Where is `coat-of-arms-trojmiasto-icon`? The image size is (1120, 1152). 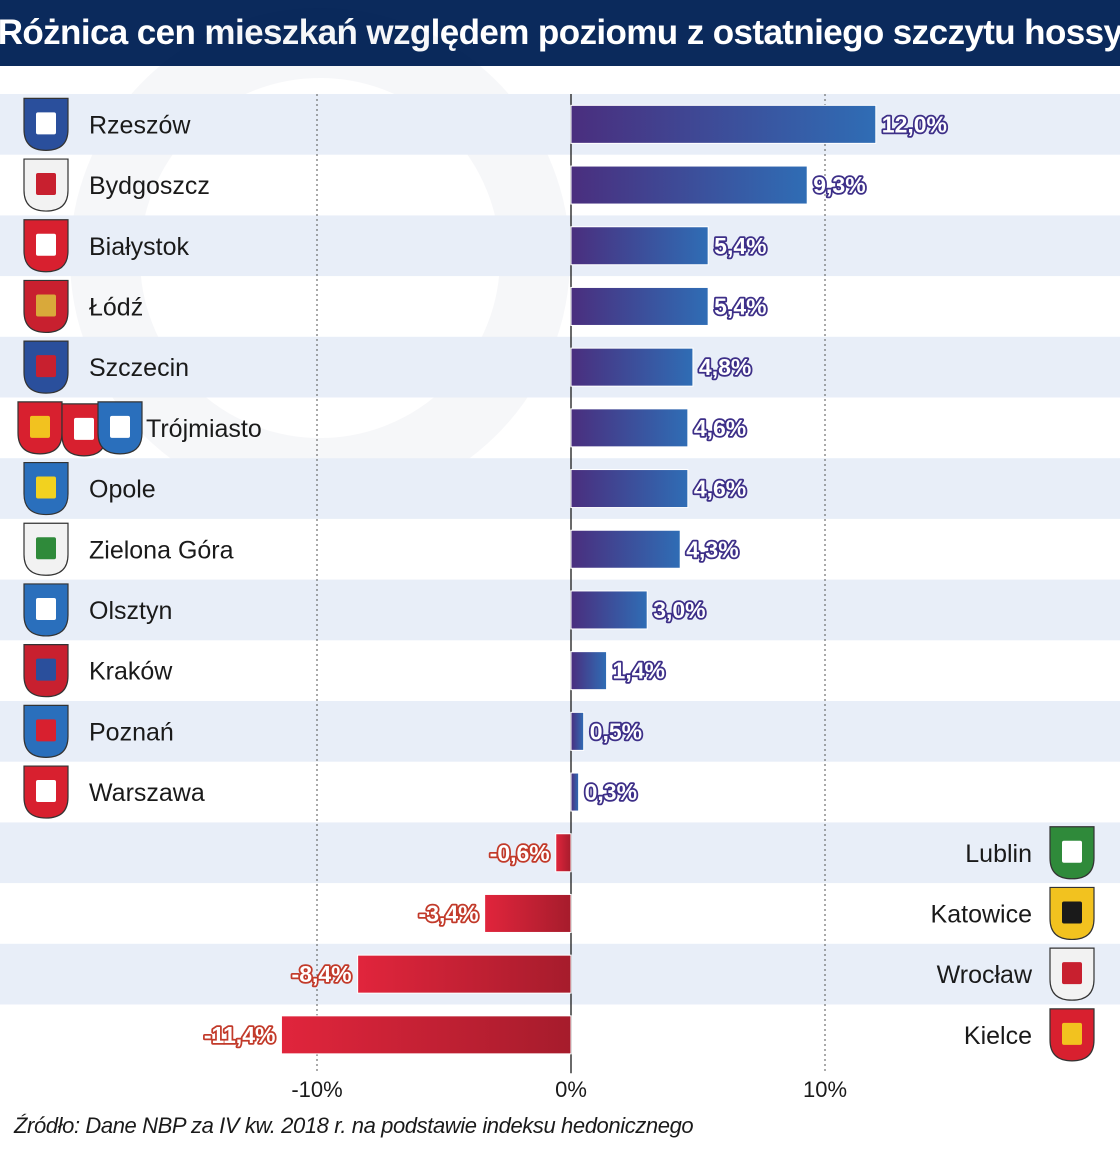
coat-of-arms-trojmiasto-icon is located at coordinates (40, 428).